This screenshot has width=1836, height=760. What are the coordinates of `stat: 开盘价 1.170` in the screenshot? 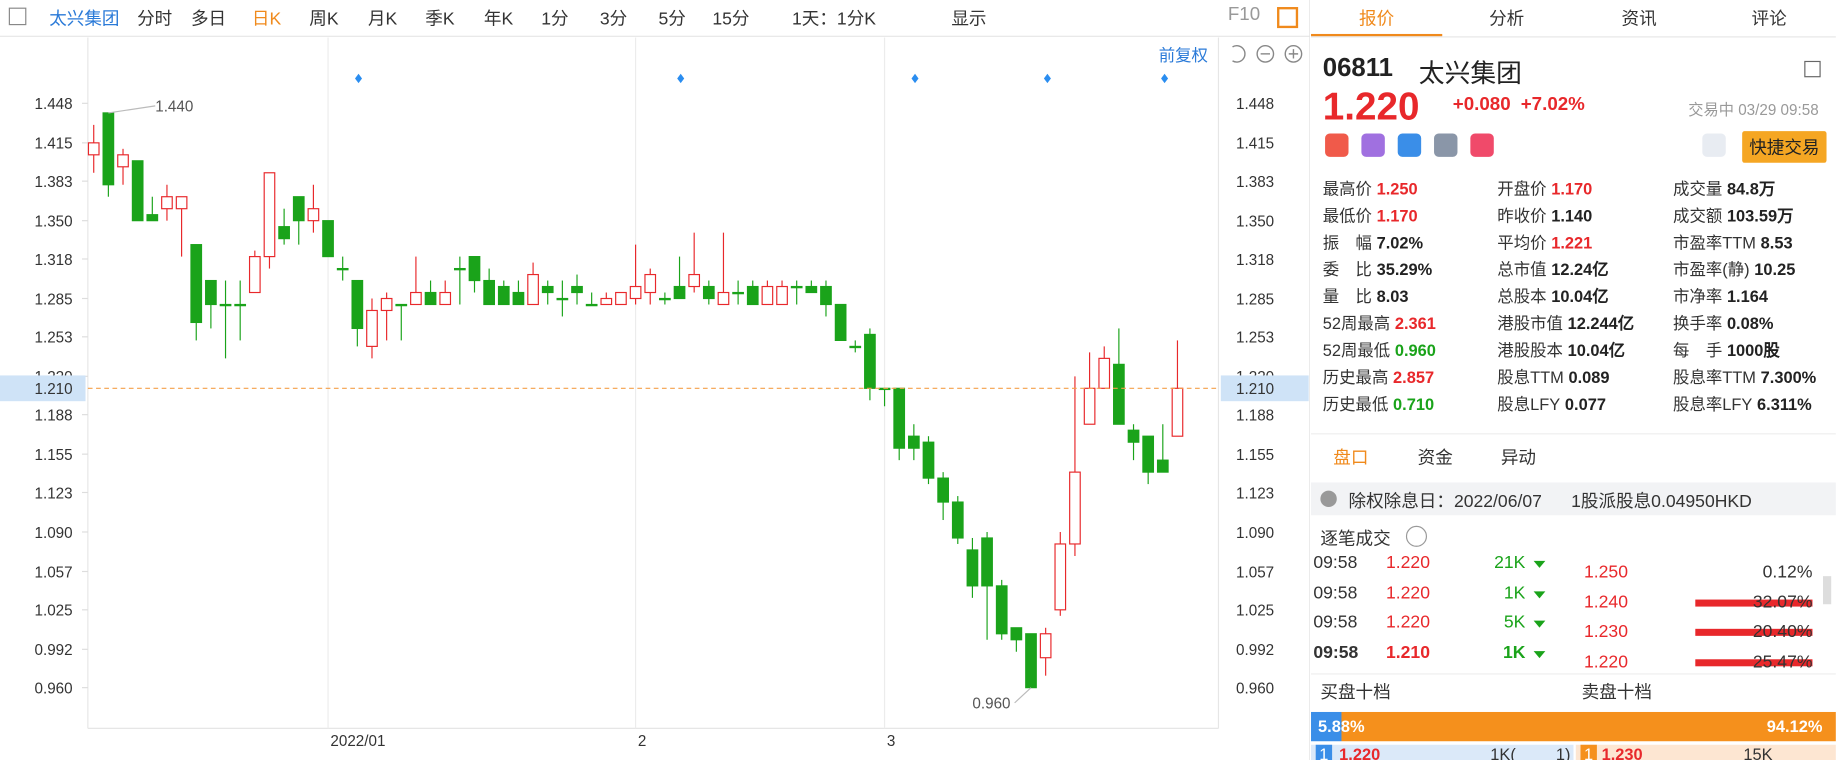 It's located at (1544, 188).